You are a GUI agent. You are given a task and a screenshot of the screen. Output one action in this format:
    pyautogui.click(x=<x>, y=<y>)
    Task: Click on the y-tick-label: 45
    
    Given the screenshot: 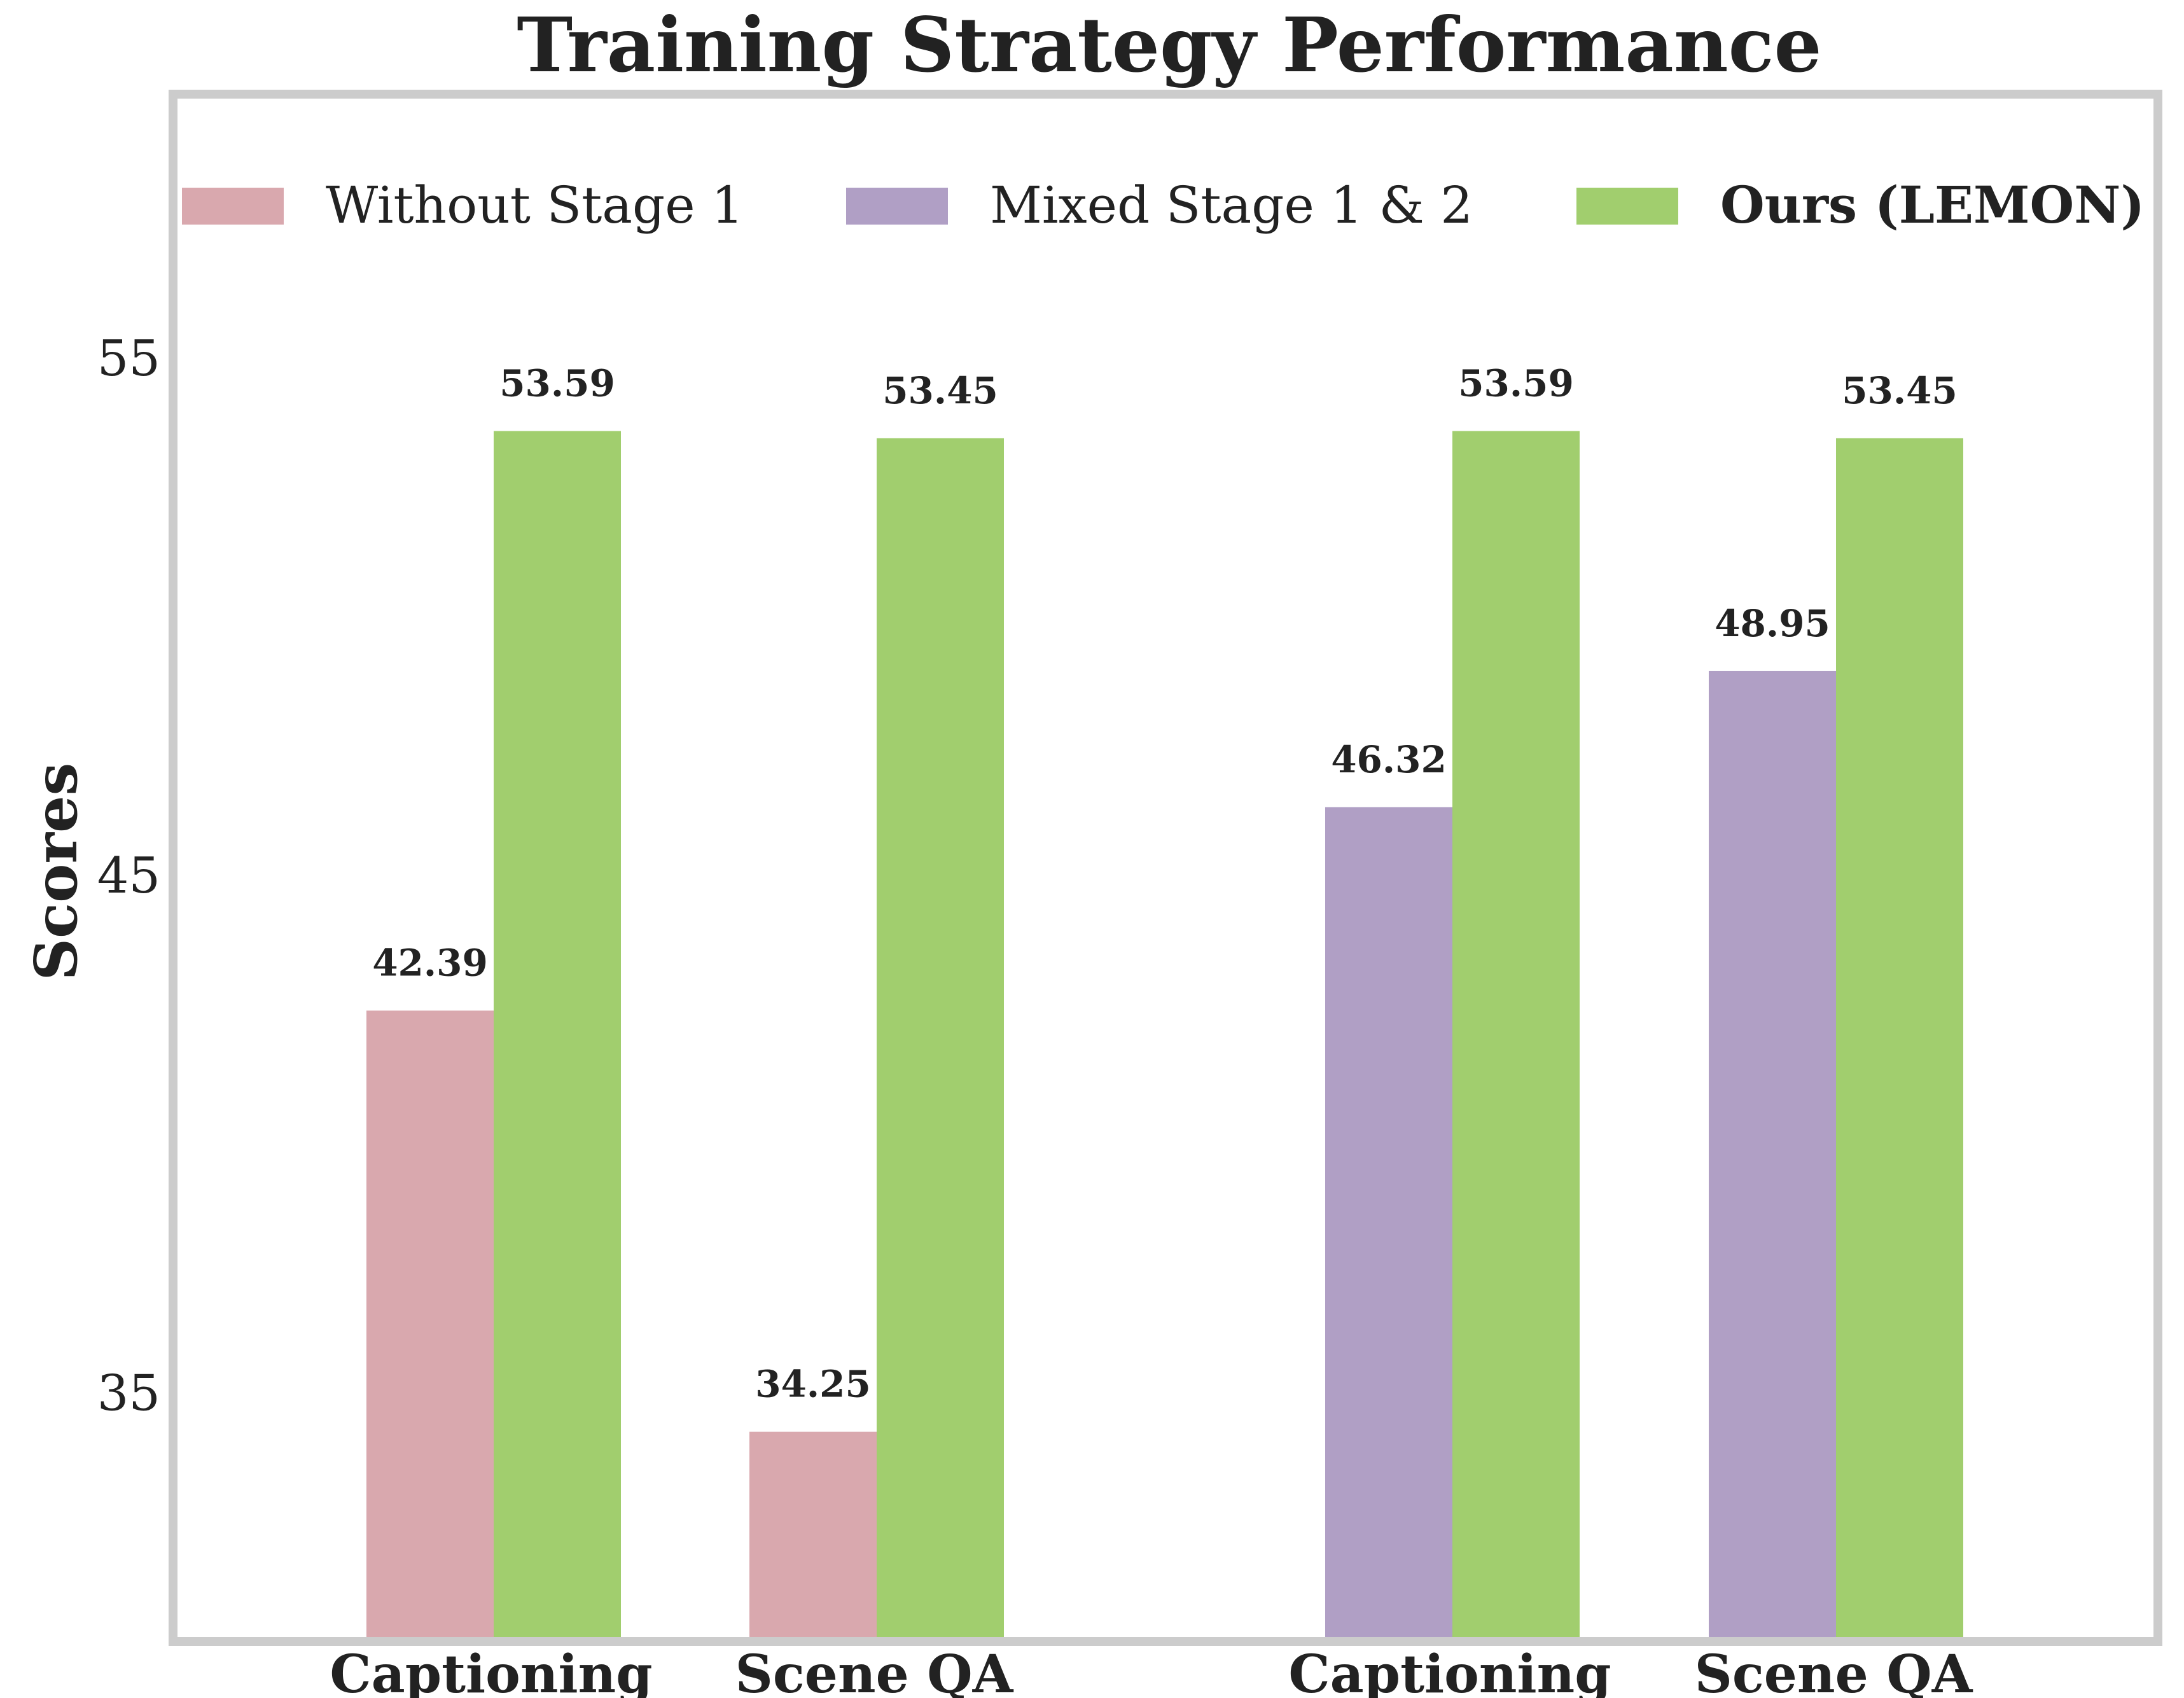 What is the action you would take?
    pyautogui.click(x=128, y=876)
    